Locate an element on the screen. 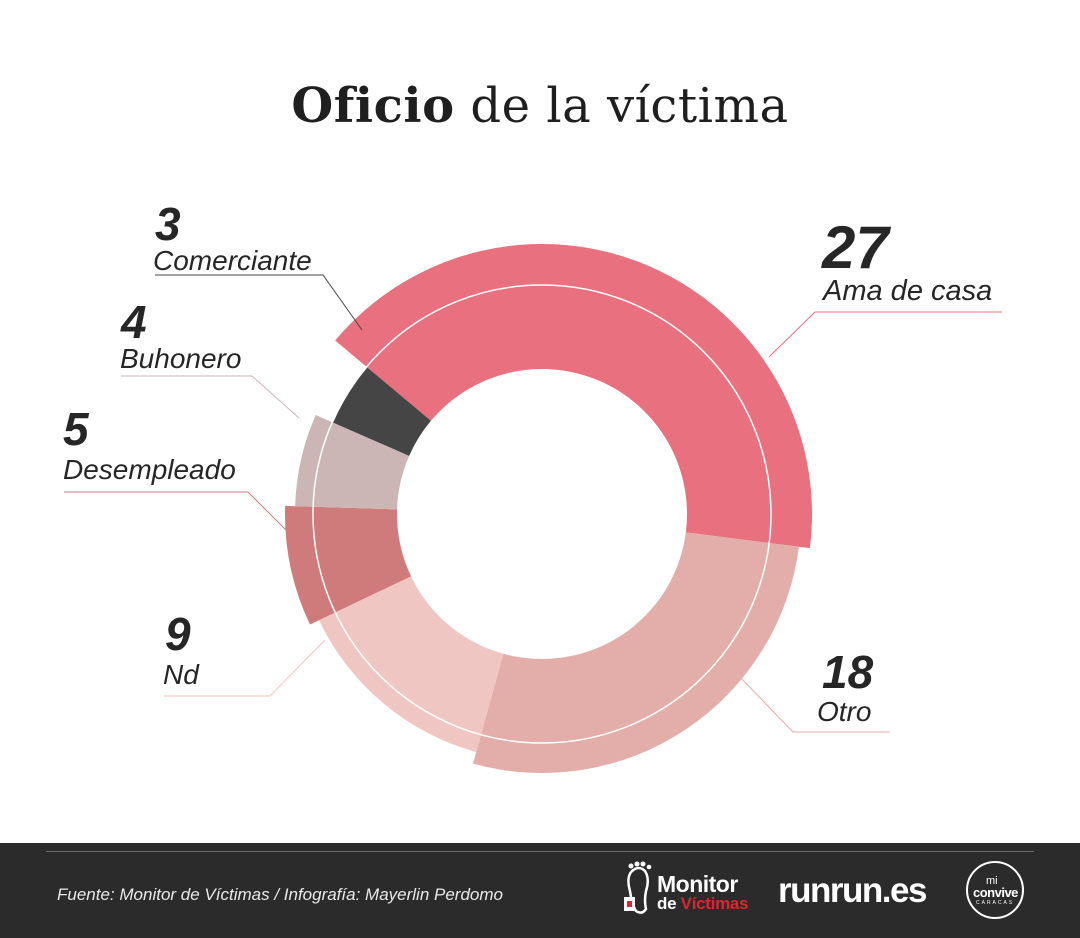  convive-ring-icon is located at coordinates (995, 890).